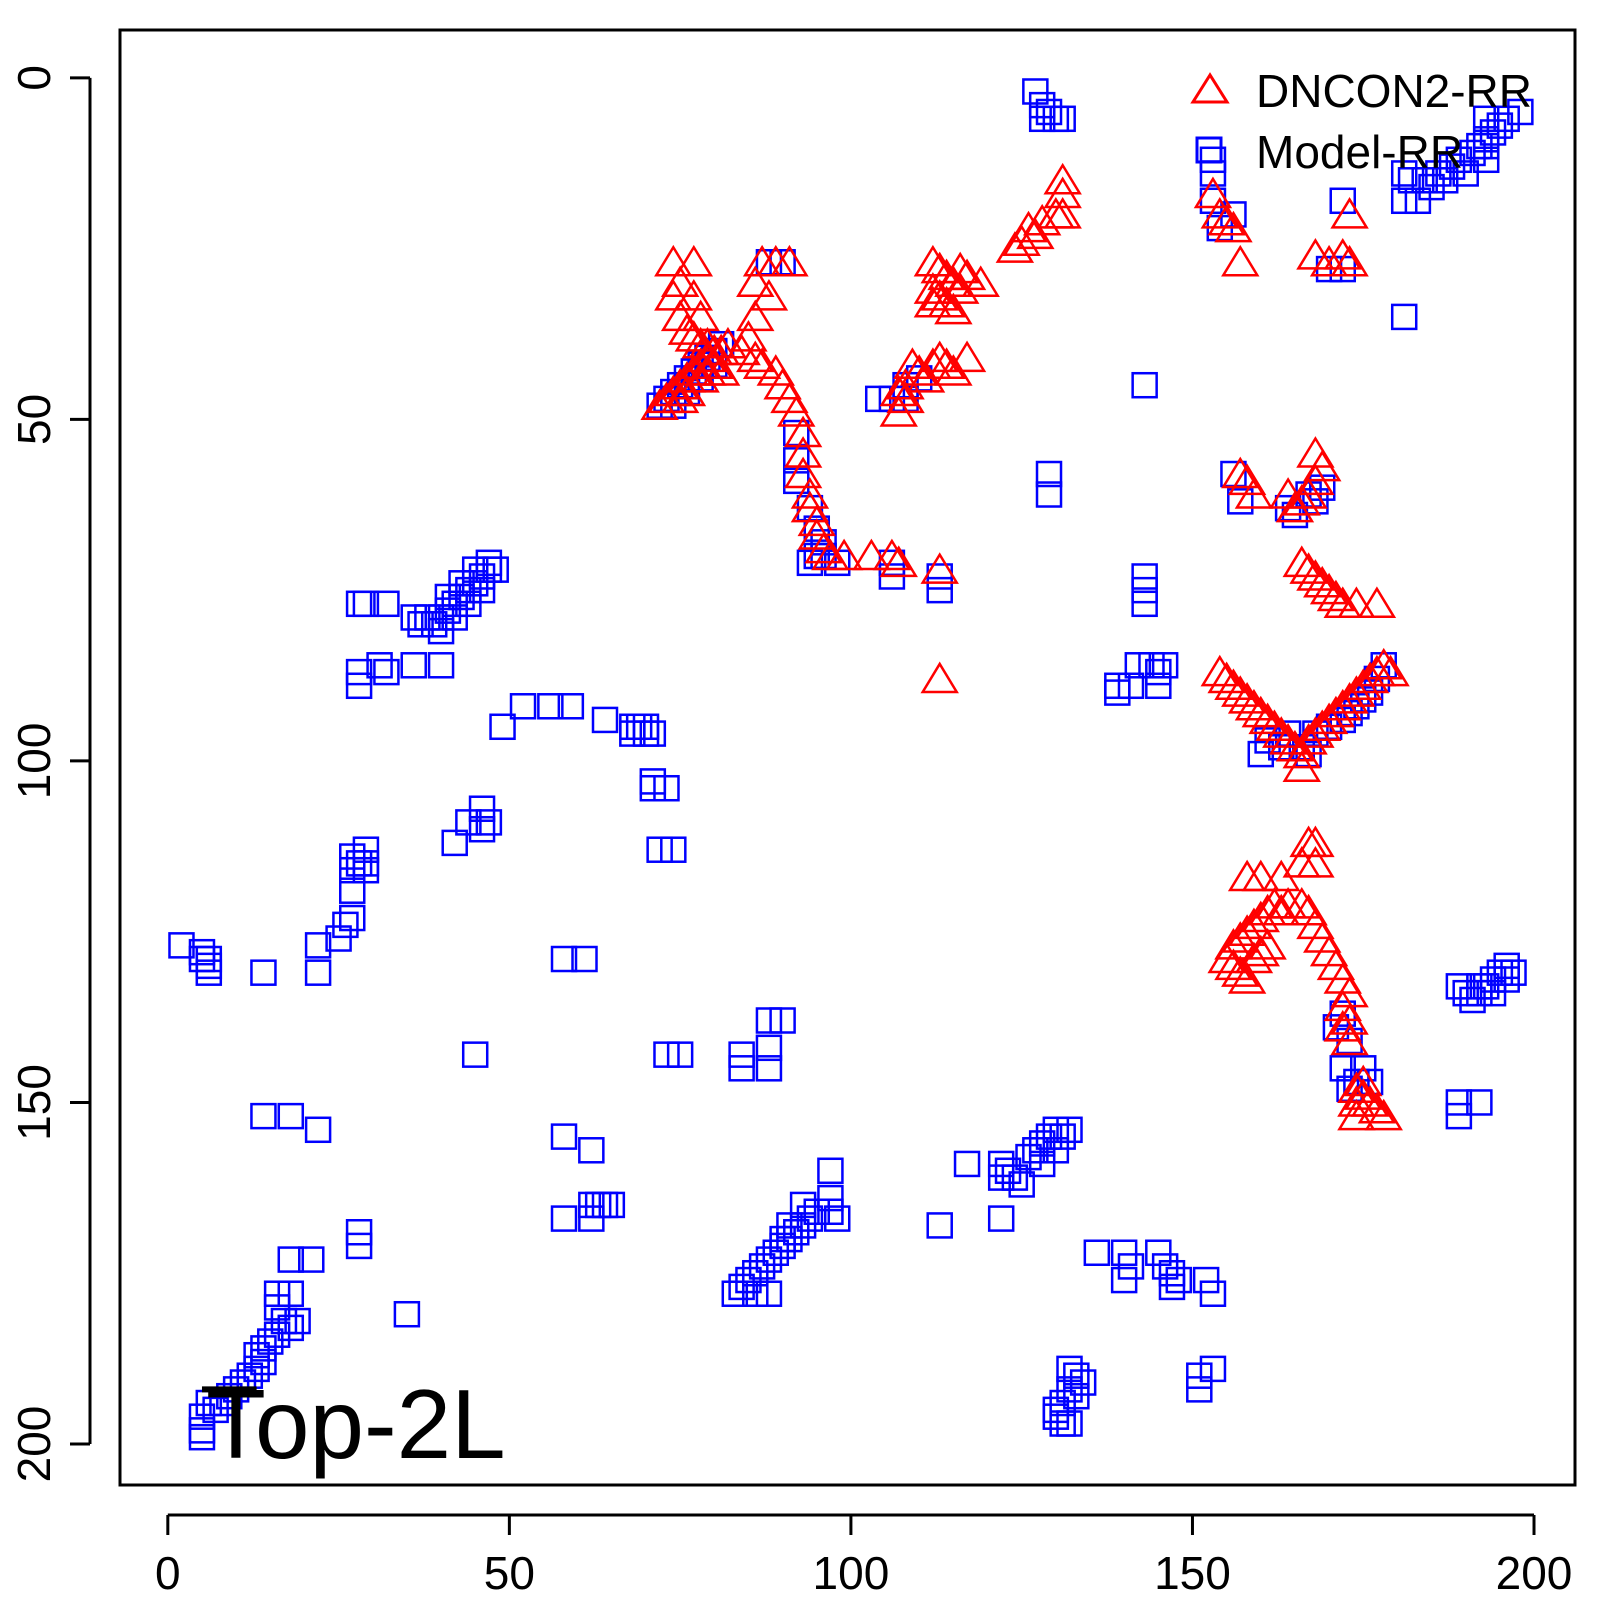 This screenshot has width=1600, height=1600. What do you see at coordinates (1394, 91) in the screenshot?
I see `legend-label-dncon2-rr: DNCON2-RR` at bounding box center [1394, 91].